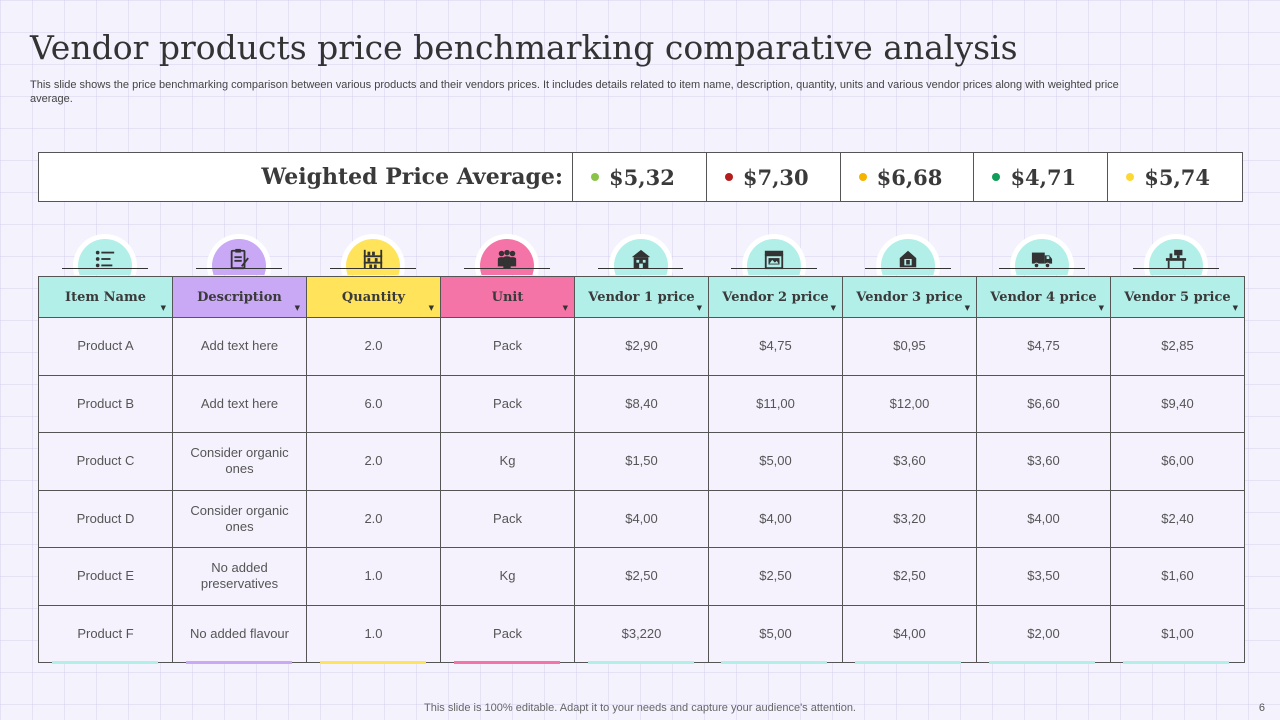 The height and width of the screenshot is (720, 1280). What do you see at coordinates (775, 576) in the screenshot?
I see `cell-vendor-2-price: $2,50` at bounding box center [775, 576].